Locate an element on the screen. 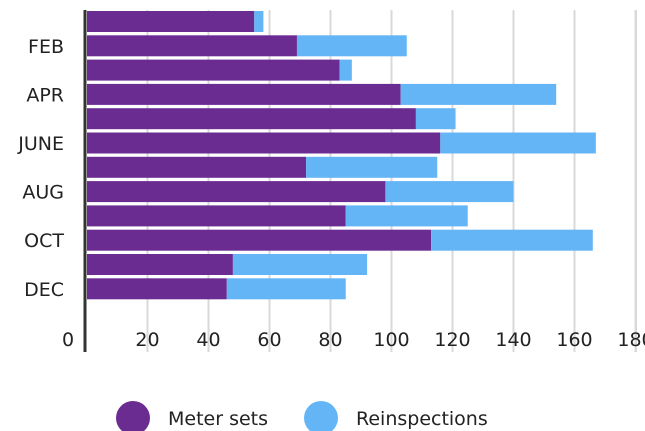 Image resolution: width=645 pixels, height=431 pixels. bar-reinspections-aug is located at coordinates (449, 191).